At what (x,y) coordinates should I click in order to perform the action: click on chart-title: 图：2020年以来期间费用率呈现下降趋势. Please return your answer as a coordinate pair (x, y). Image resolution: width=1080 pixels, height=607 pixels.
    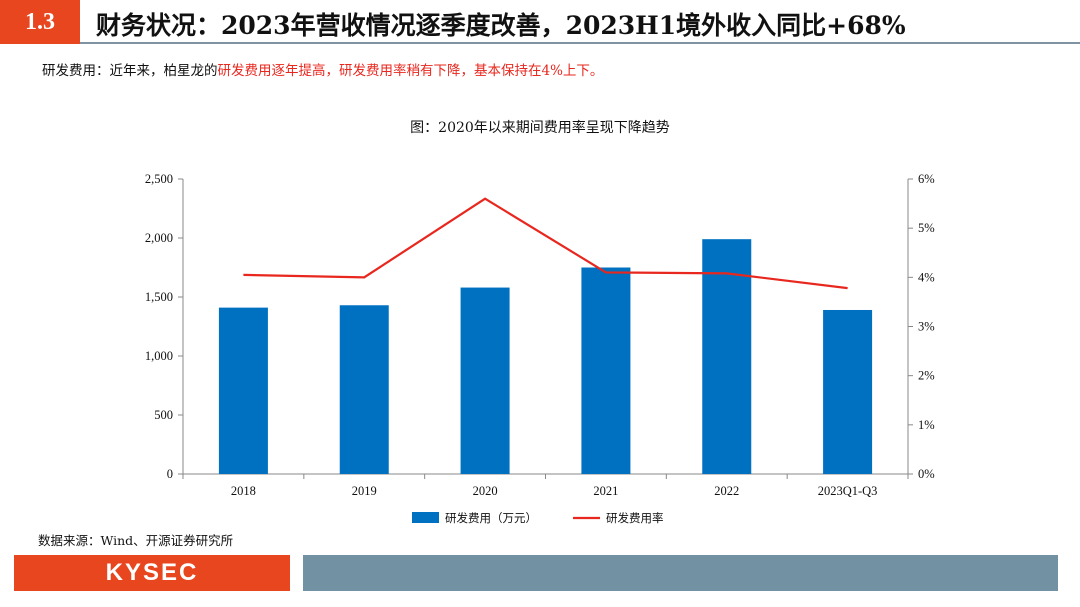
    Looking at the image, I should click on (540, 128).